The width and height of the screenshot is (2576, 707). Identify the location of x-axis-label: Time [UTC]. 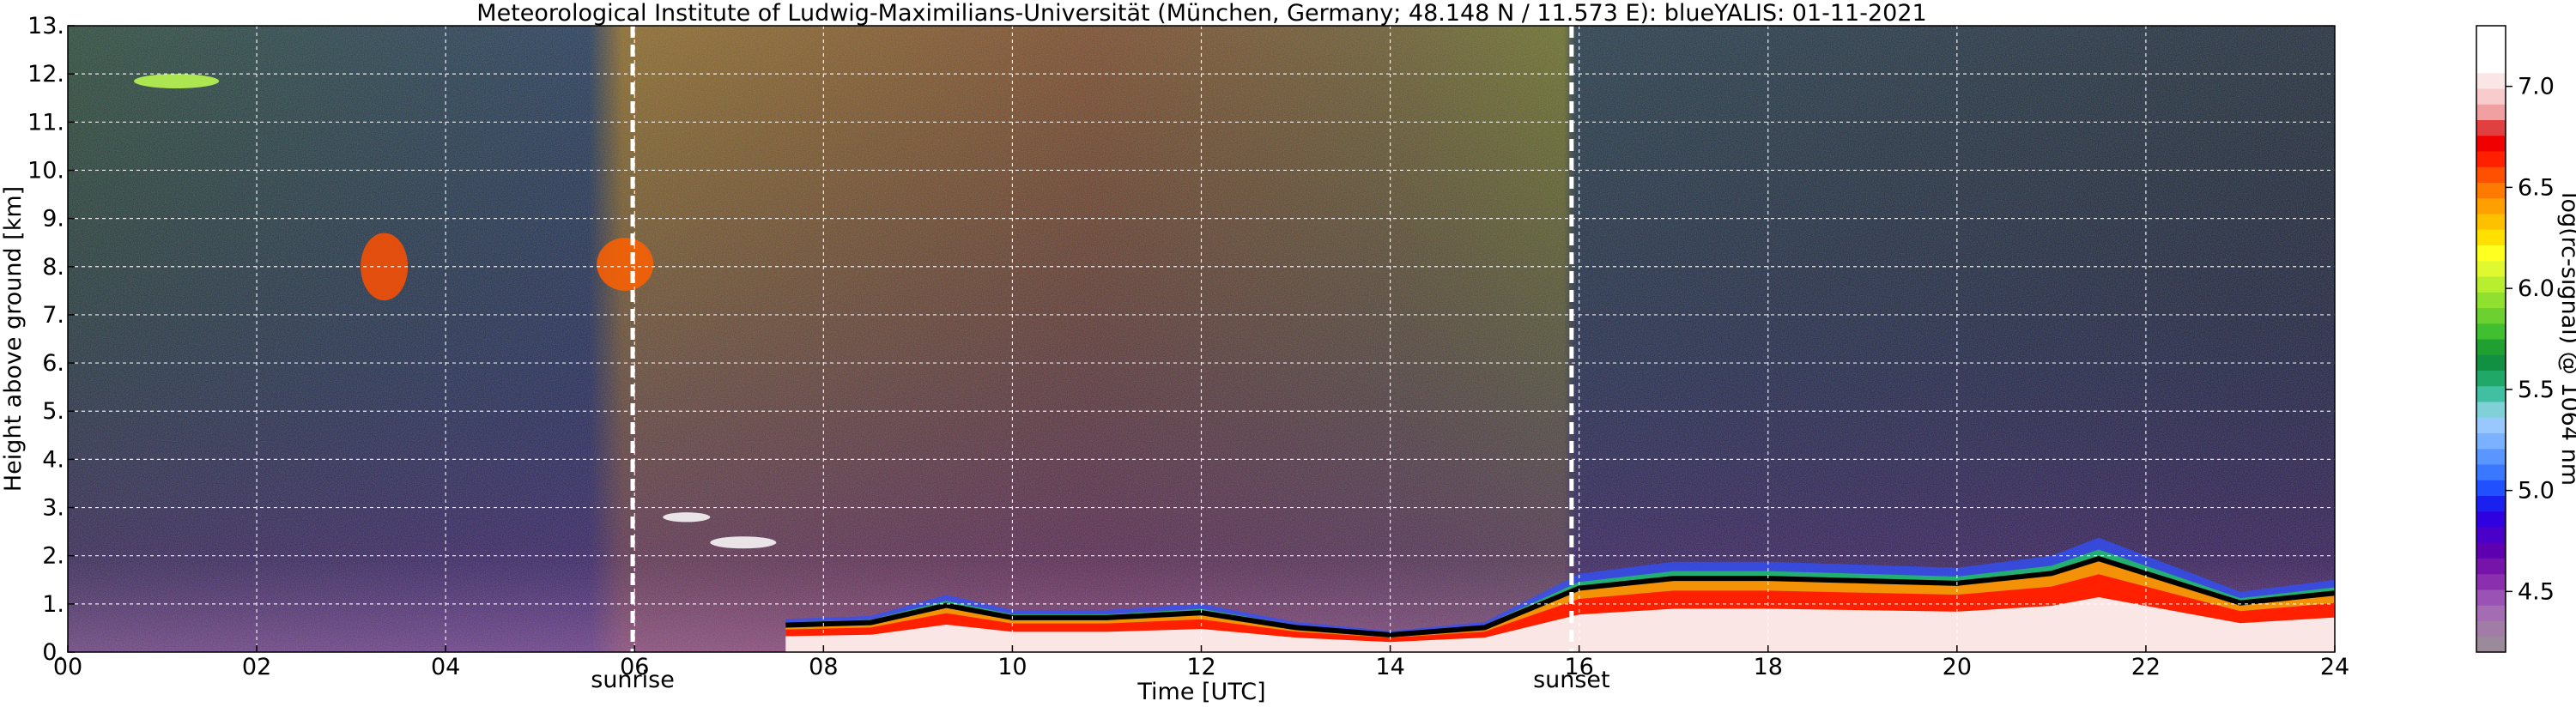
(1200, 692).